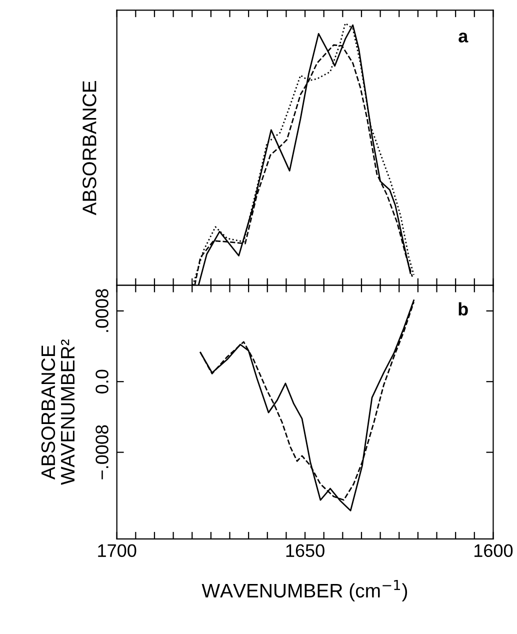 The width and height of the screenshot is (517, 634). What do you see at coordinates (102, 382) in the screenshot?
I see `y-tick-label: 0.0` at bounding box center [102, 382].